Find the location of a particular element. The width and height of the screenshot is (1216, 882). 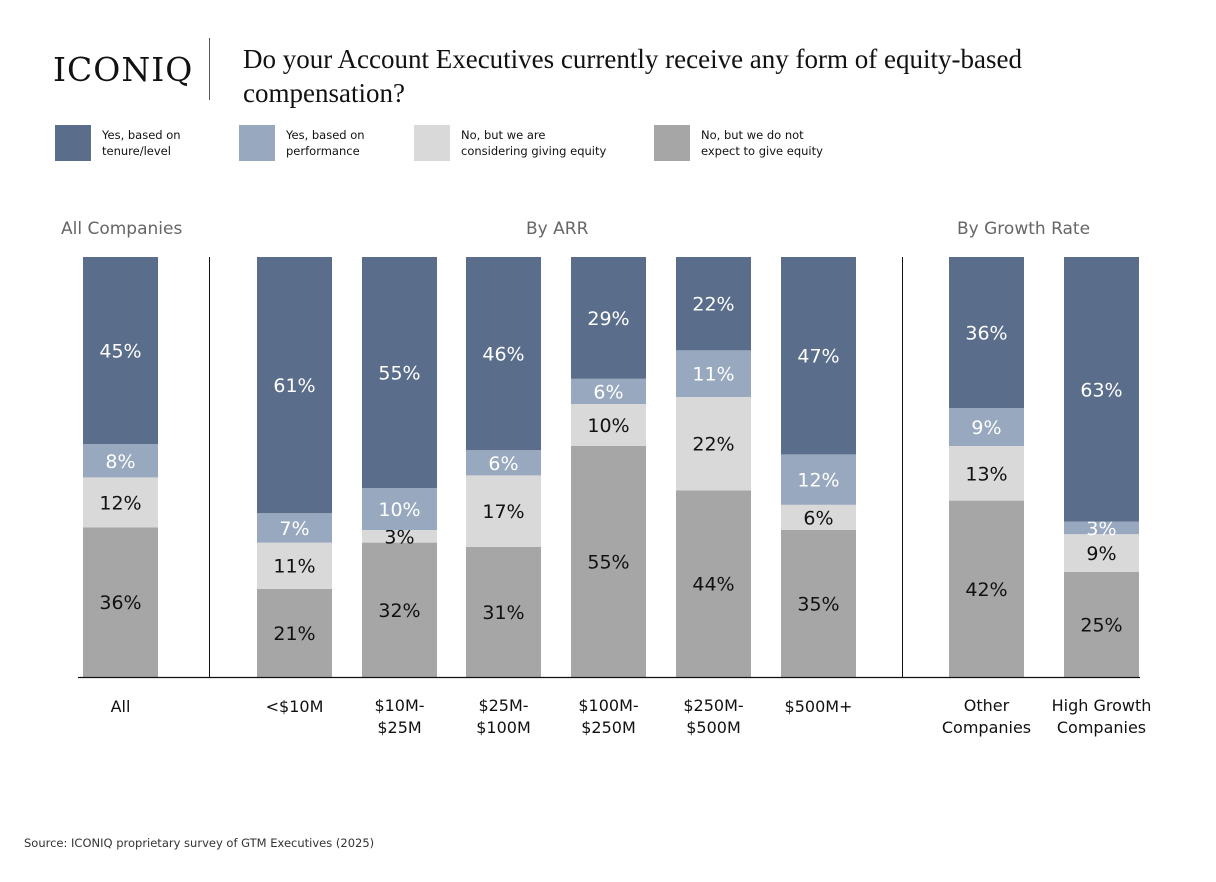

x-tick-label-line: <$10M is located at coordinates (295, 706).